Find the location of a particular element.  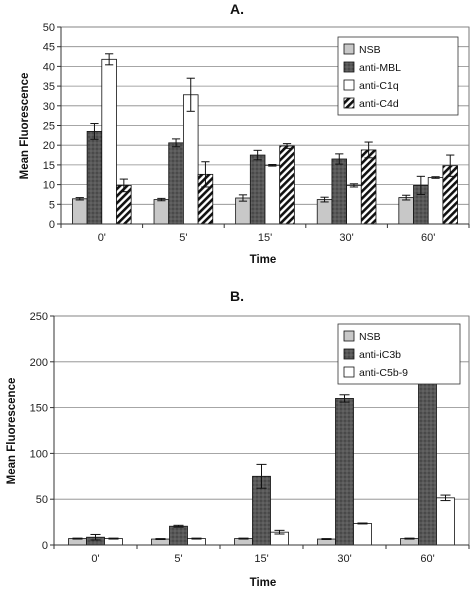

legend-label: anti-iC3b is located at coordinates (380, 355).